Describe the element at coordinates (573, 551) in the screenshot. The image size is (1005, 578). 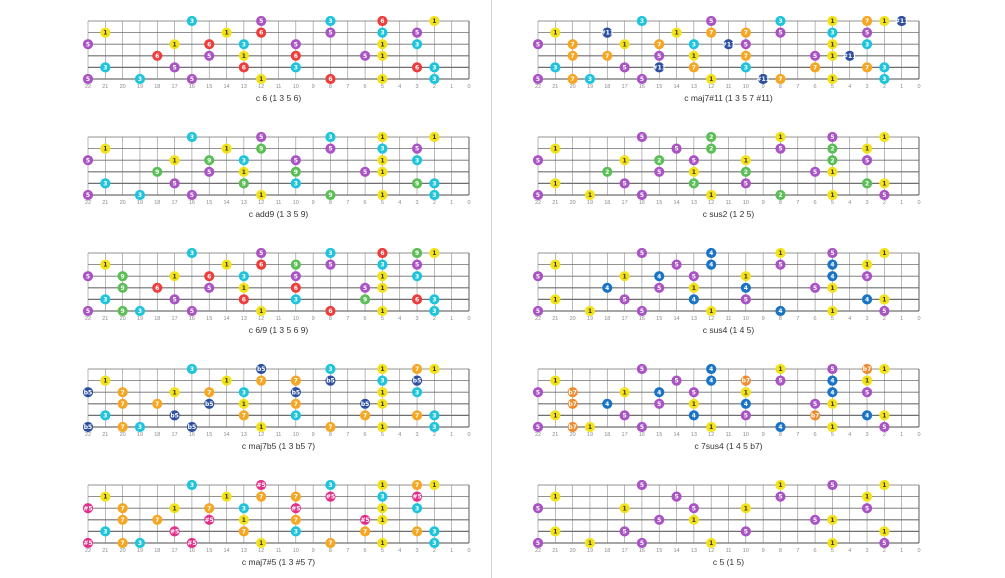
I see `fret-number: 20` at that location.